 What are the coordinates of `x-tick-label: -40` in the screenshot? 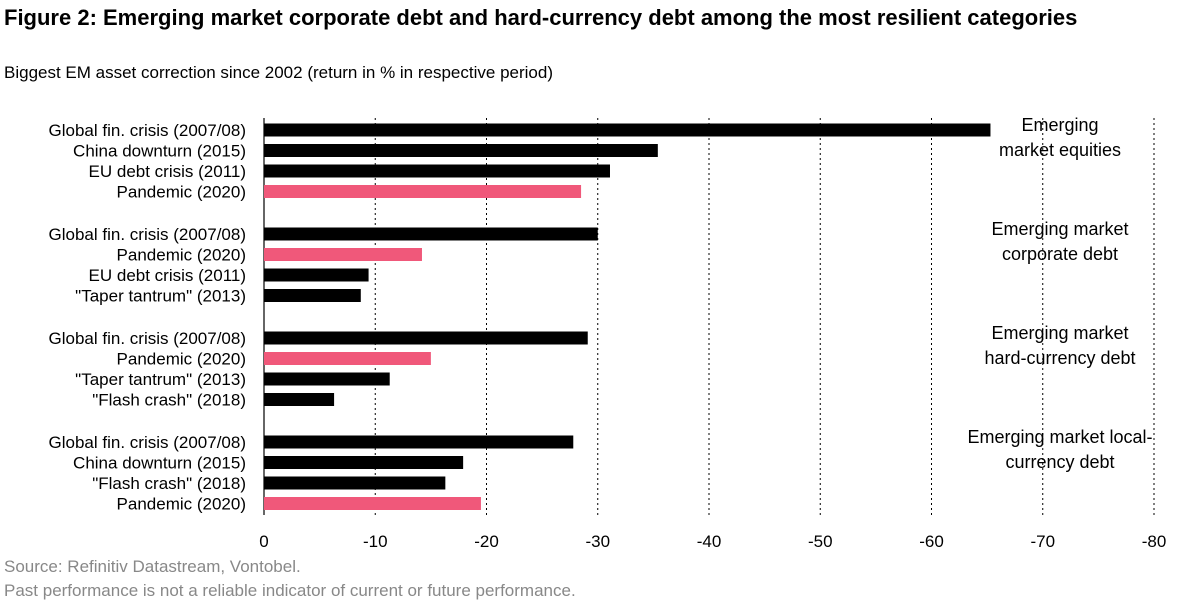 It's located at (709, 541).